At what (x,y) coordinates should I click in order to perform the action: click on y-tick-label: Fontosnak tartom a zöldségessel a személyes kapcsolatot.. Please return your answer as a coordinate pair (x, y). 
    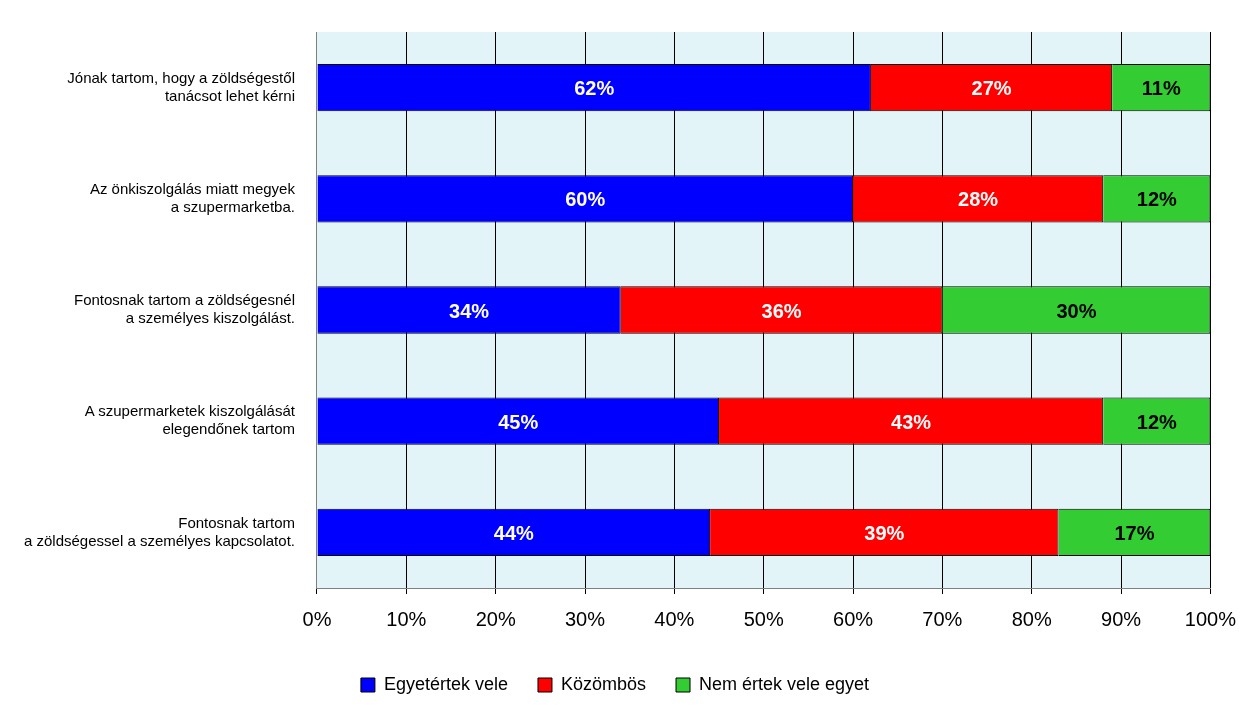
    Looking at the image, I should click on (159, 531).